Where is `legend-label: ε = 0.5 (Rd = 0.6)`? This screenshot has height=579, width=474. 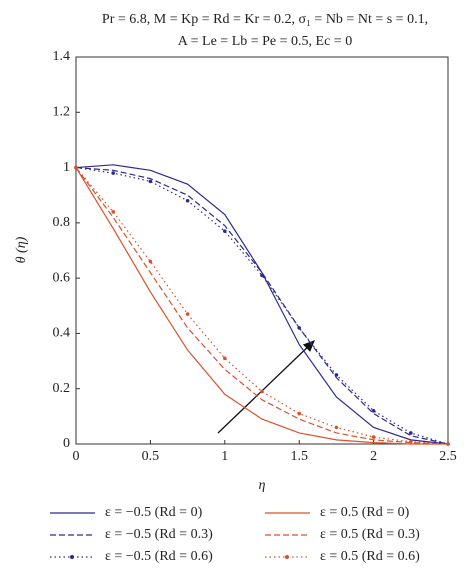 legend-label: ε = 0.5 (Rd = 0.6) is located at coordinates (370, 556).